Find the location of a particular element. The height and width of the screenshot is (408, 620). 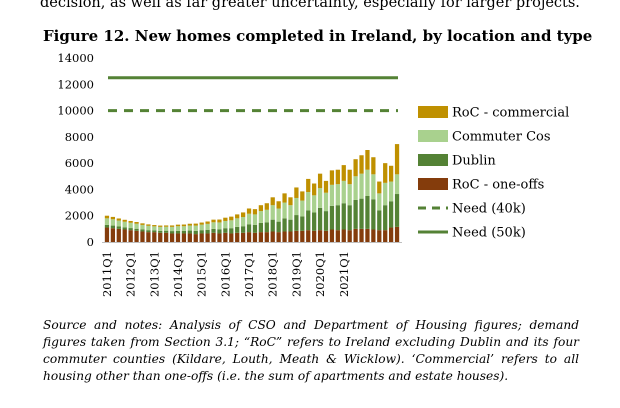

legend-item: RoC - one-offs is located at coordinates (481, 185).